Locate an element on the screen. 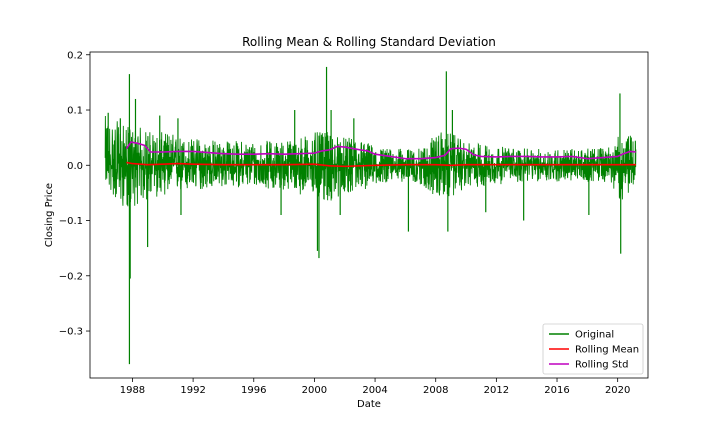 This screenshot has width=720, height=432. y-tick-label: −0.2 is located at coordinates (71, 276).